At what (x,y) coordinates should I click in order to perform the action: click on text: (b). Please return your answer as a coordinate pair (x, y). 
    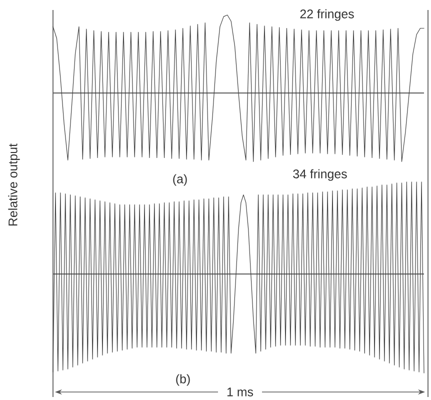
    Looking at the image, I should click on (183, 380).